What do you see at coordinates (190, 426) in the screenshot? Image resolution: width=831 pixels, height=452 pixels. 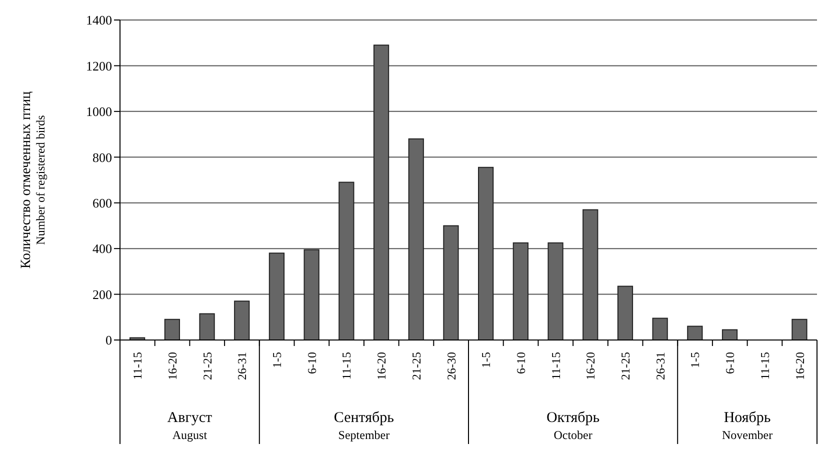 I see `text: Август August` at bounding box center [190, 426].